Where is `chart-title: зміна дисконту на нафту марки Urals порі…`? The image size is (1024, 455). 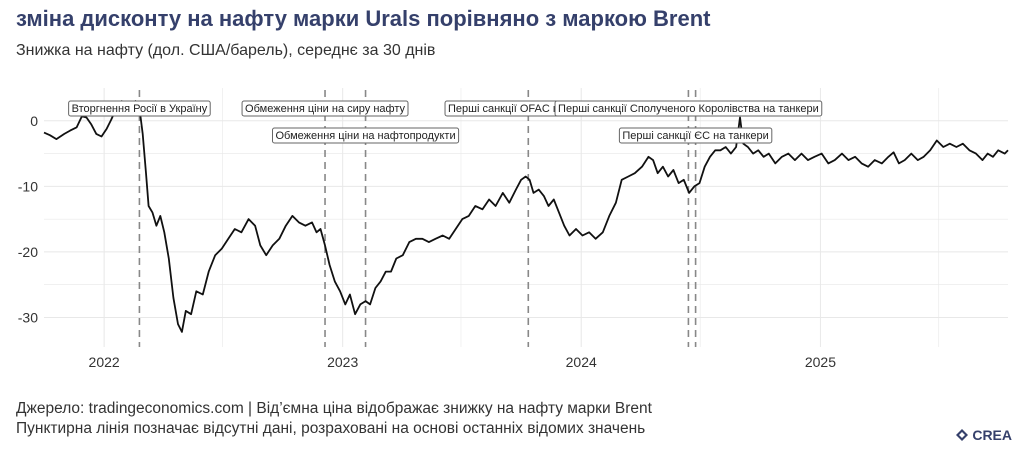 chart-title: зміна дисконту на нафту марки Urals порі… is located at coordinates (363, 18).